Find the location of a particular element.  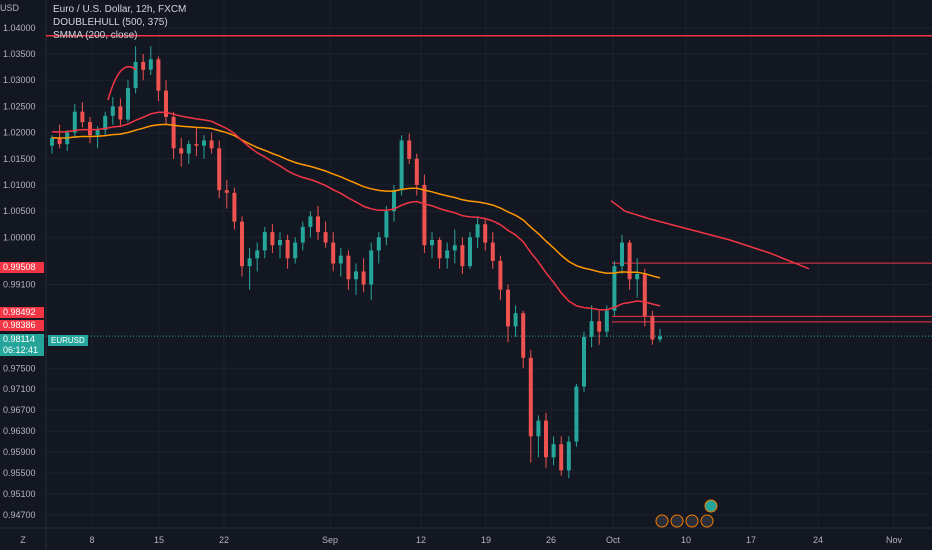

y-tick-label: 0.96300 is located at coordinates (19, 431).